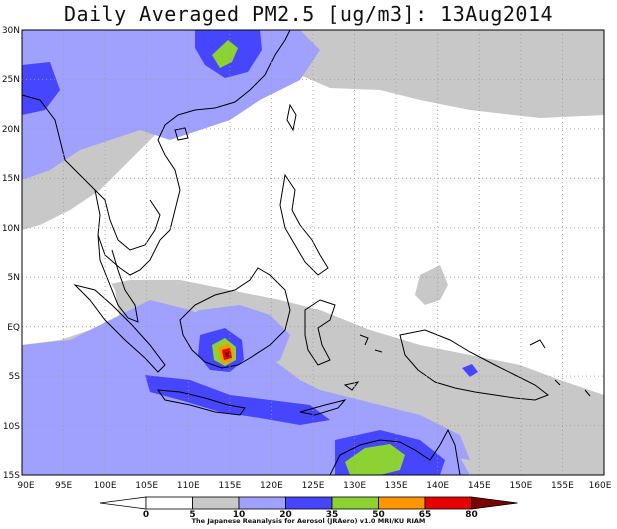 The height and width of the screenshot is (529, 617). I want to click on coast-malay-peninsula, so click(118, 278).